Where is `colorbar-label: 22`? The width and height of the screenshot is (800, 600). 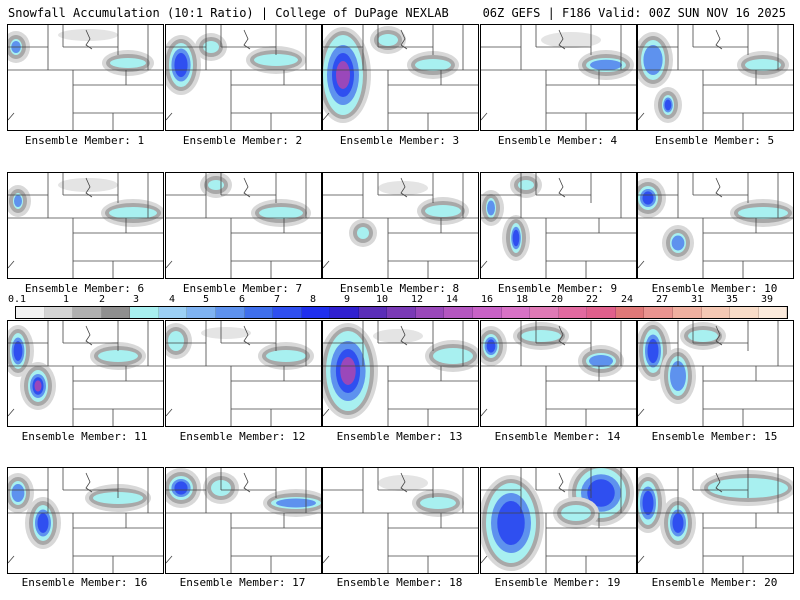
colorbar-label: 22 is located at coordinates (592, 299).